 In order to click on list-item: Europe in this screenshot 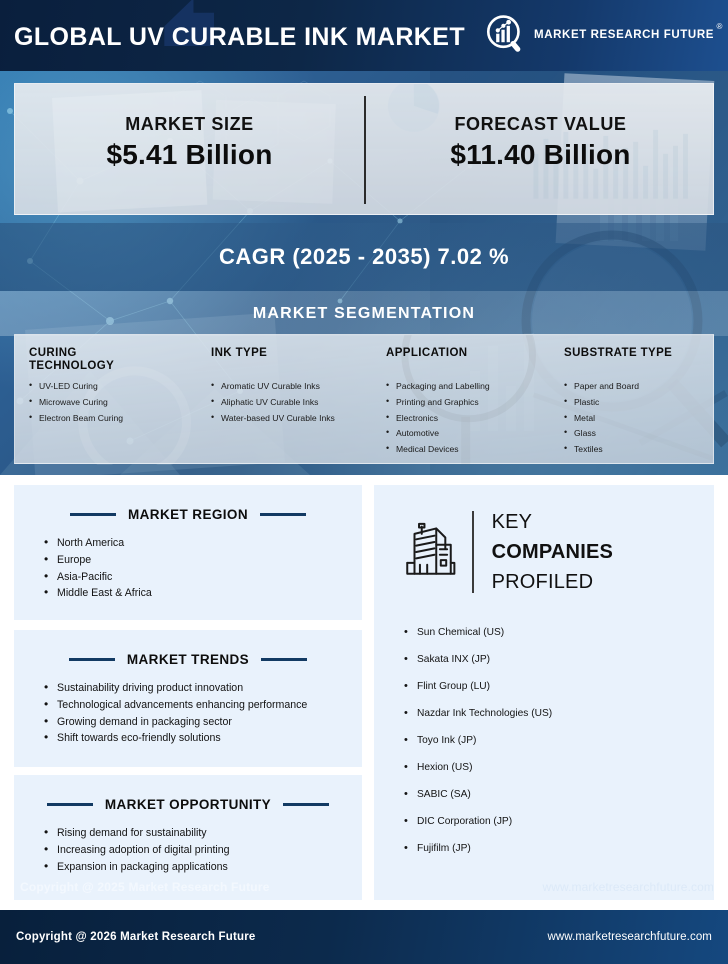, I will do `click(203, 560)`.